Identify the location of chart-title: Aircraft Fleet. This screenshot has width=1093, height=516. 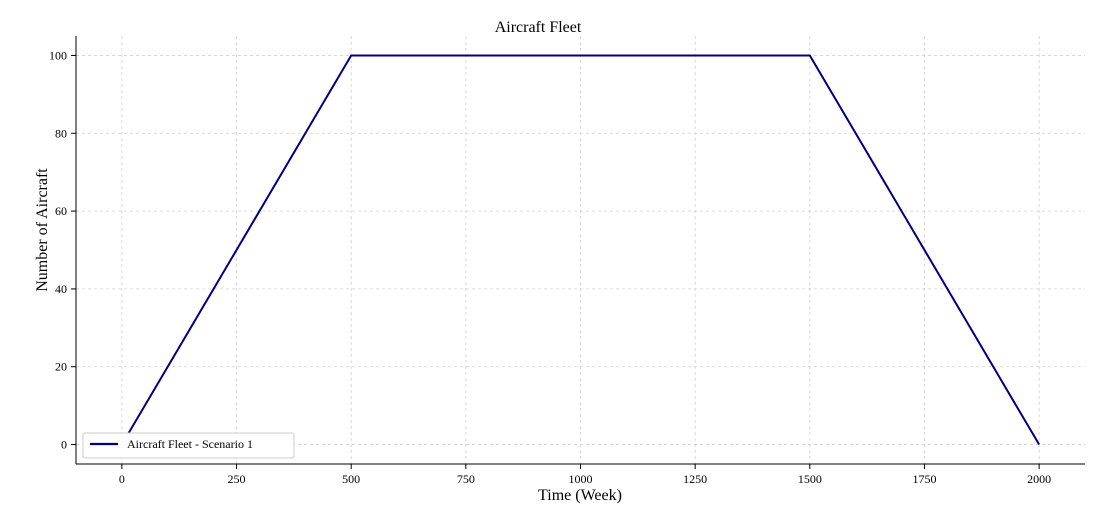
(538, 27).